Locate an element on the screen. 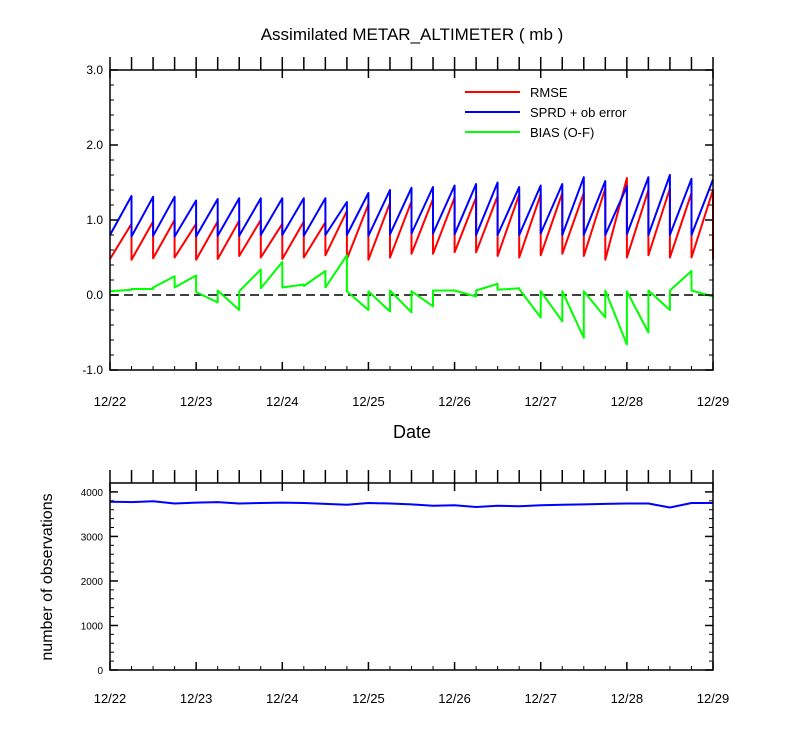  legend-label: BIAS (O-F) is located at coordinates (562, 132).